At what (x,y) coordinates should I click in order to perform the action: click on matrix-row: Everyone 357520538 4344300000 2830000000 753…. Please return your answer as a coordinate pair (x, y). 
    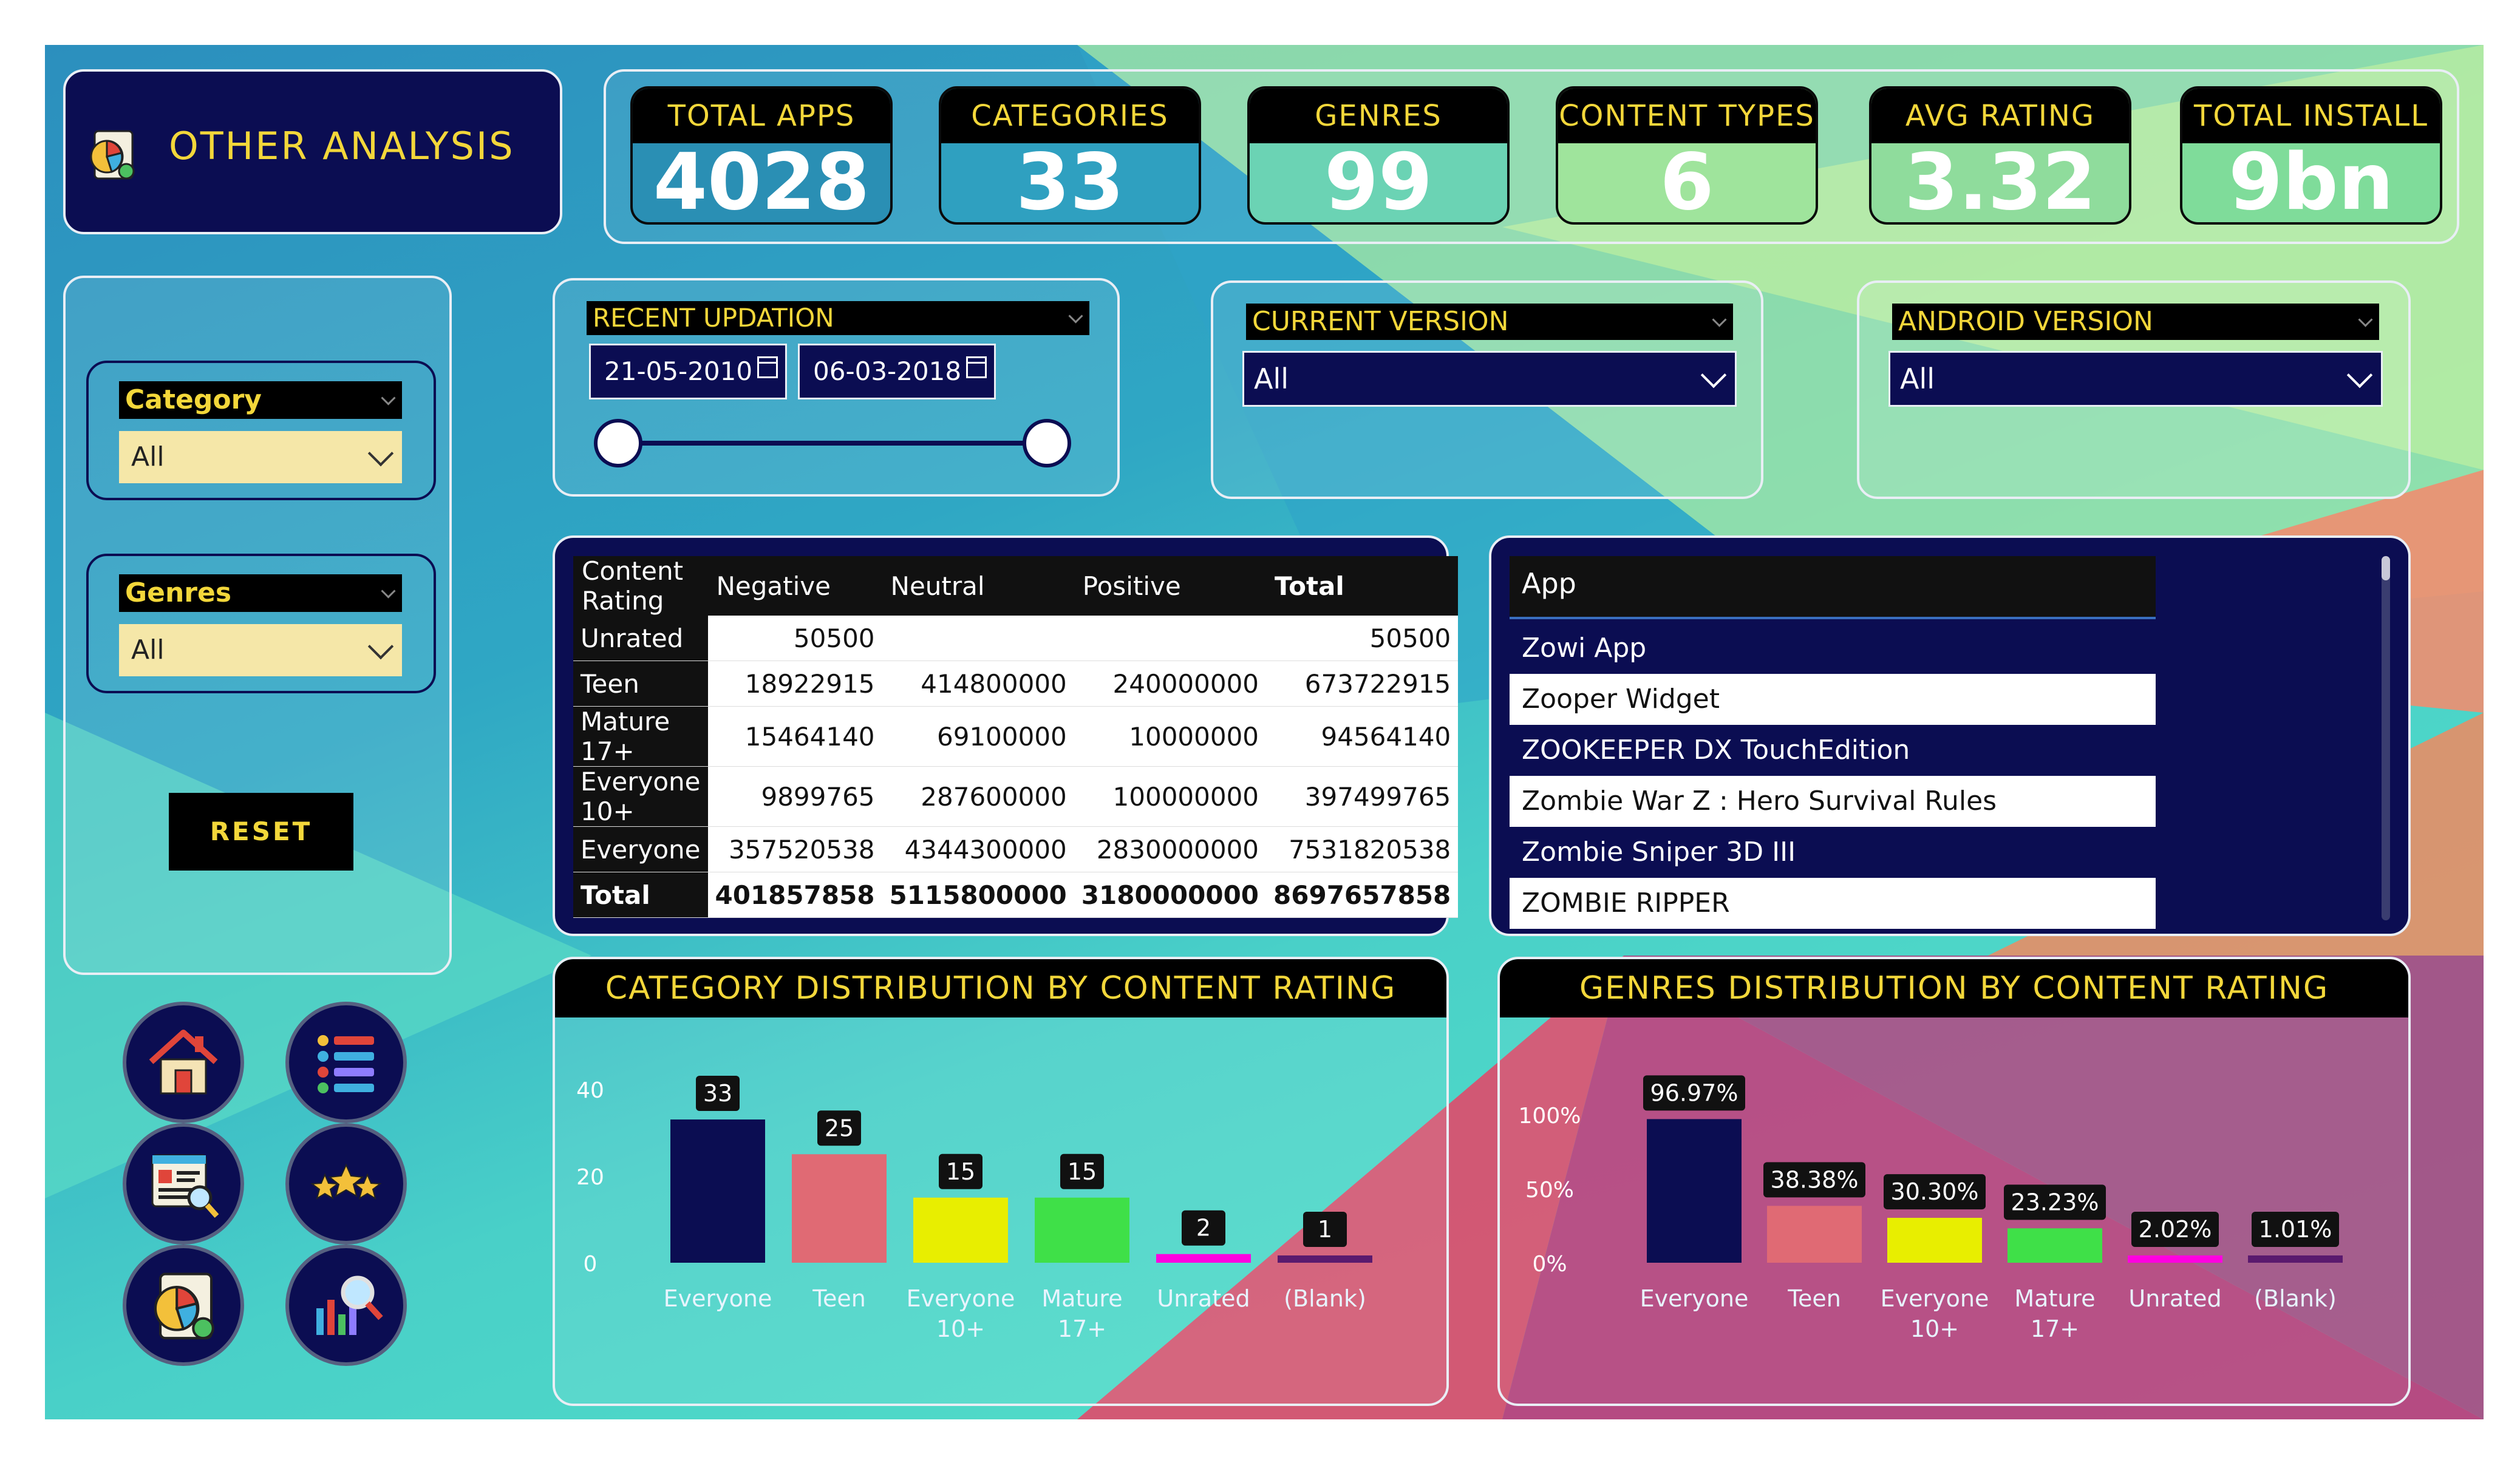
    Looking at the image, I should click on (1016, 849).